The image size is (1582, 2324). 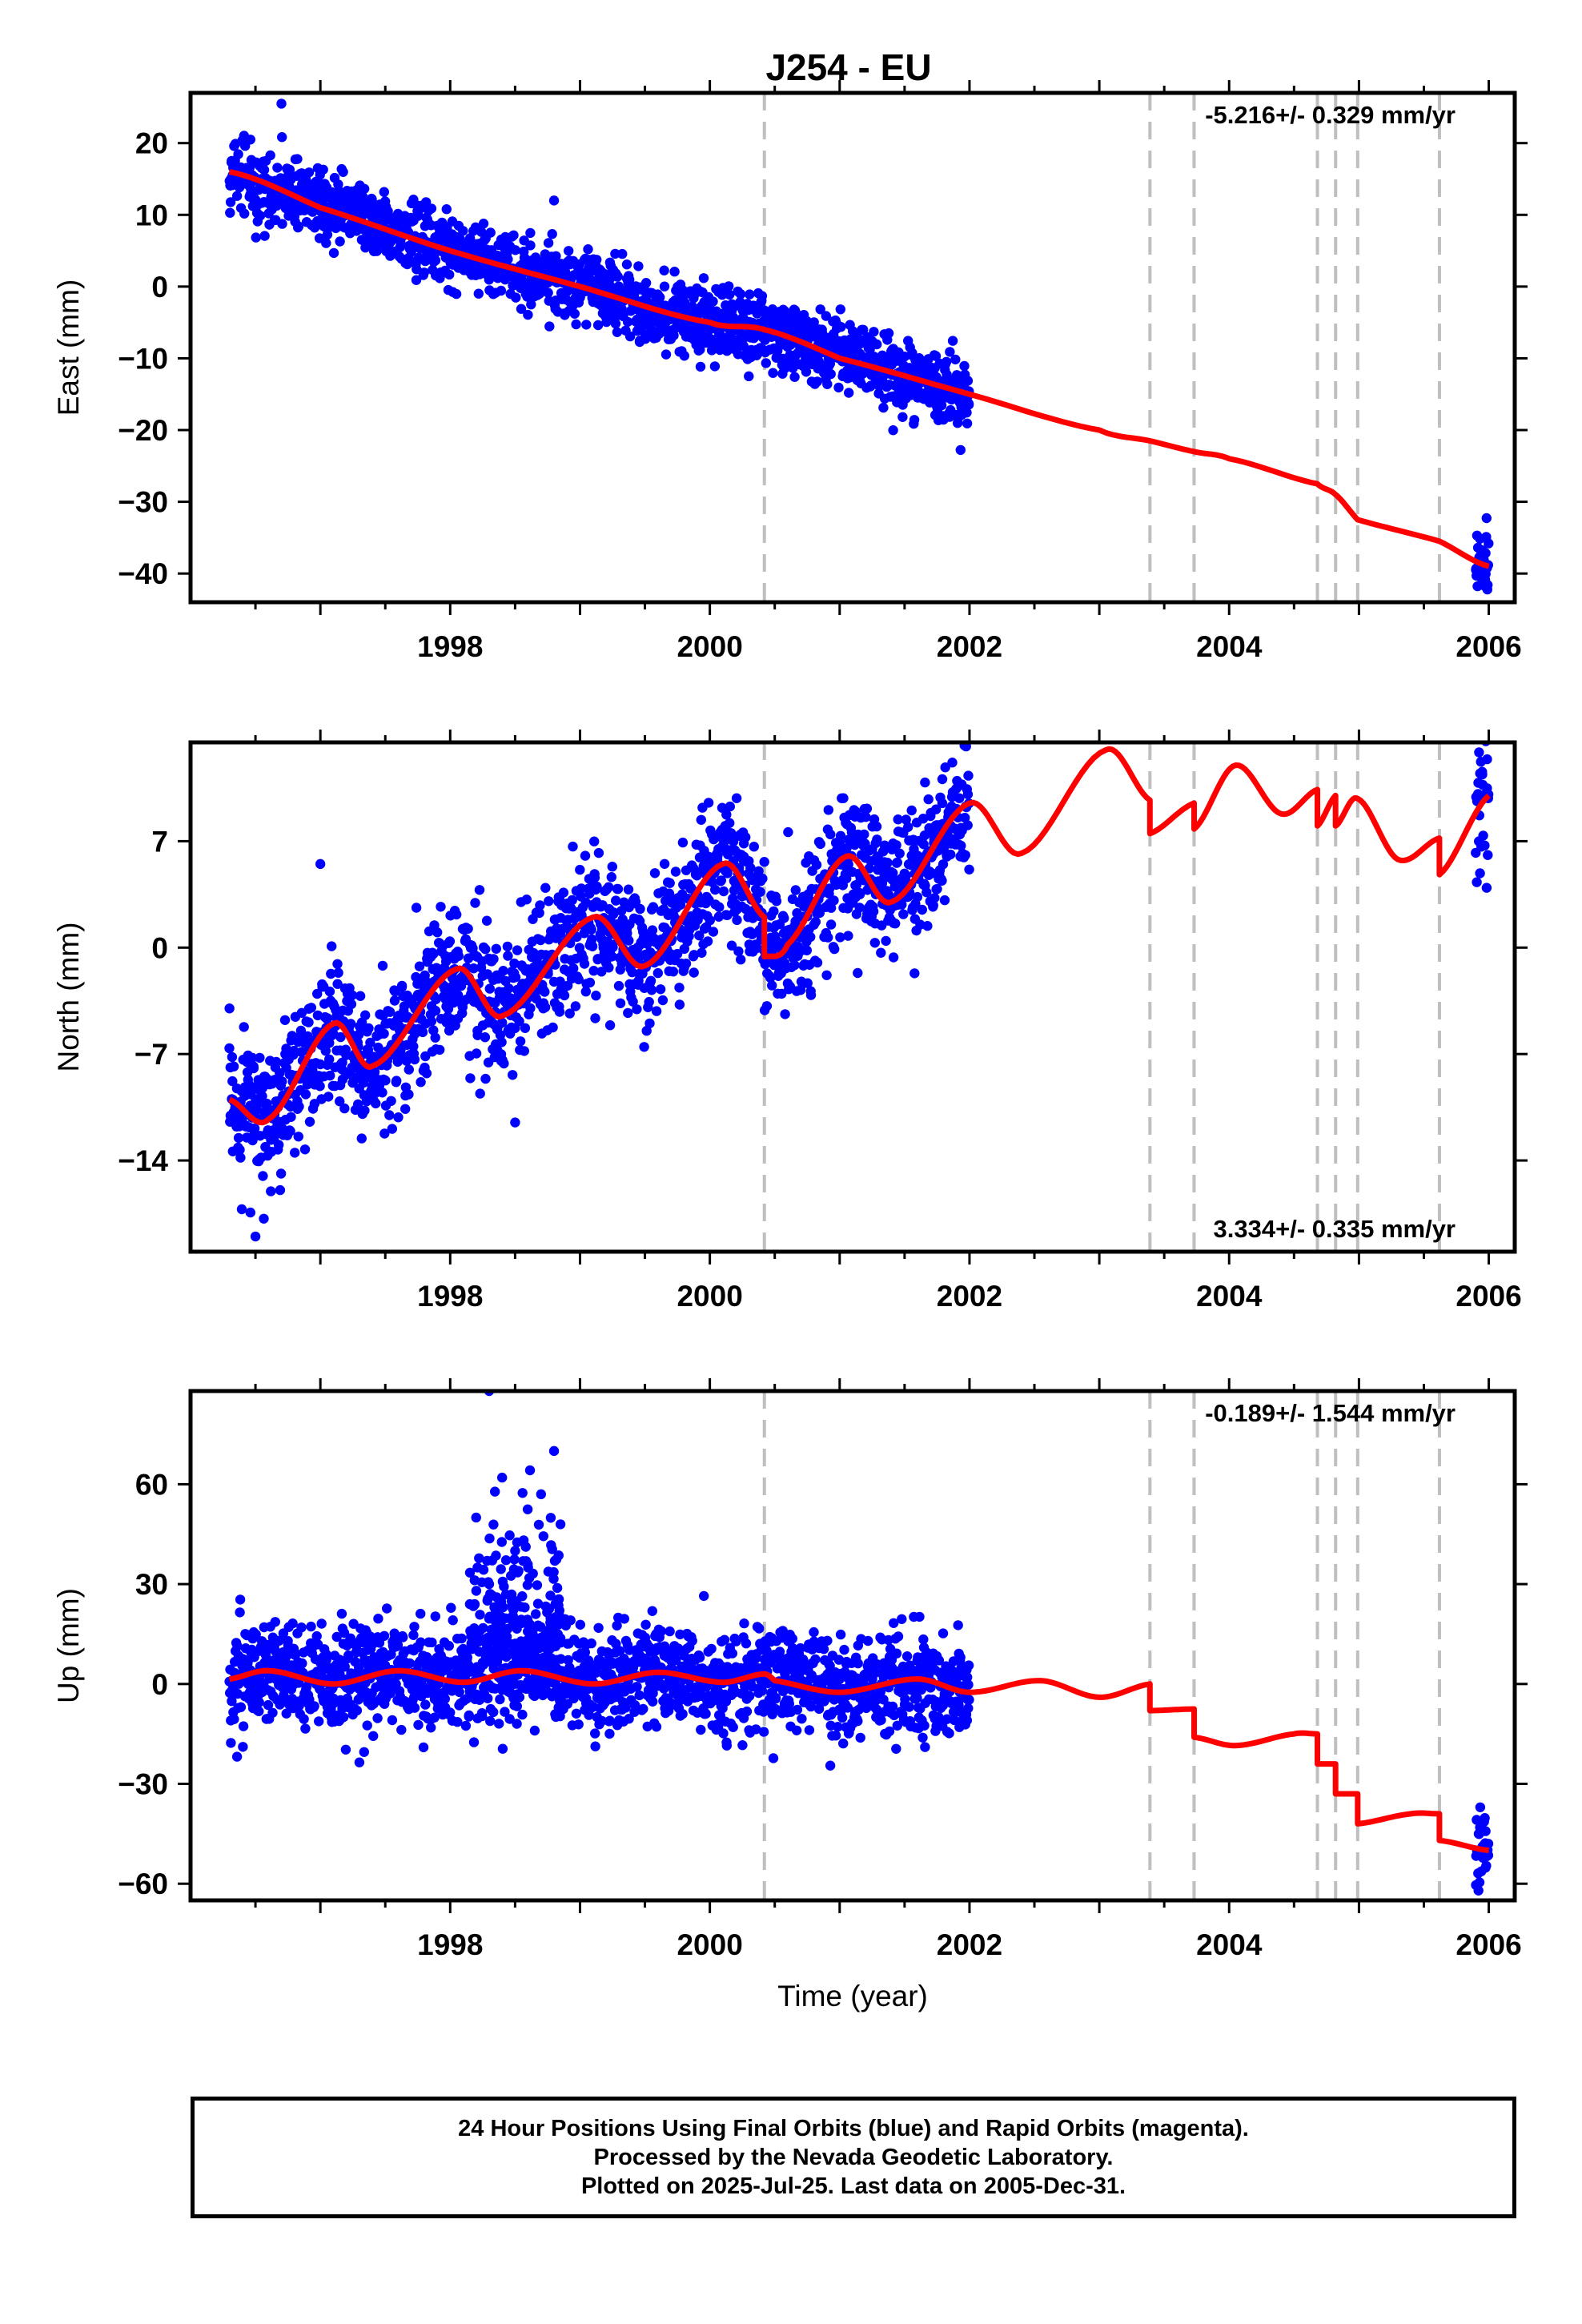 What do you see at coordinates (1489, 1296) in the screenshot?
I see `x-tick-label: 2006` at bounding box center [1489, 1296].